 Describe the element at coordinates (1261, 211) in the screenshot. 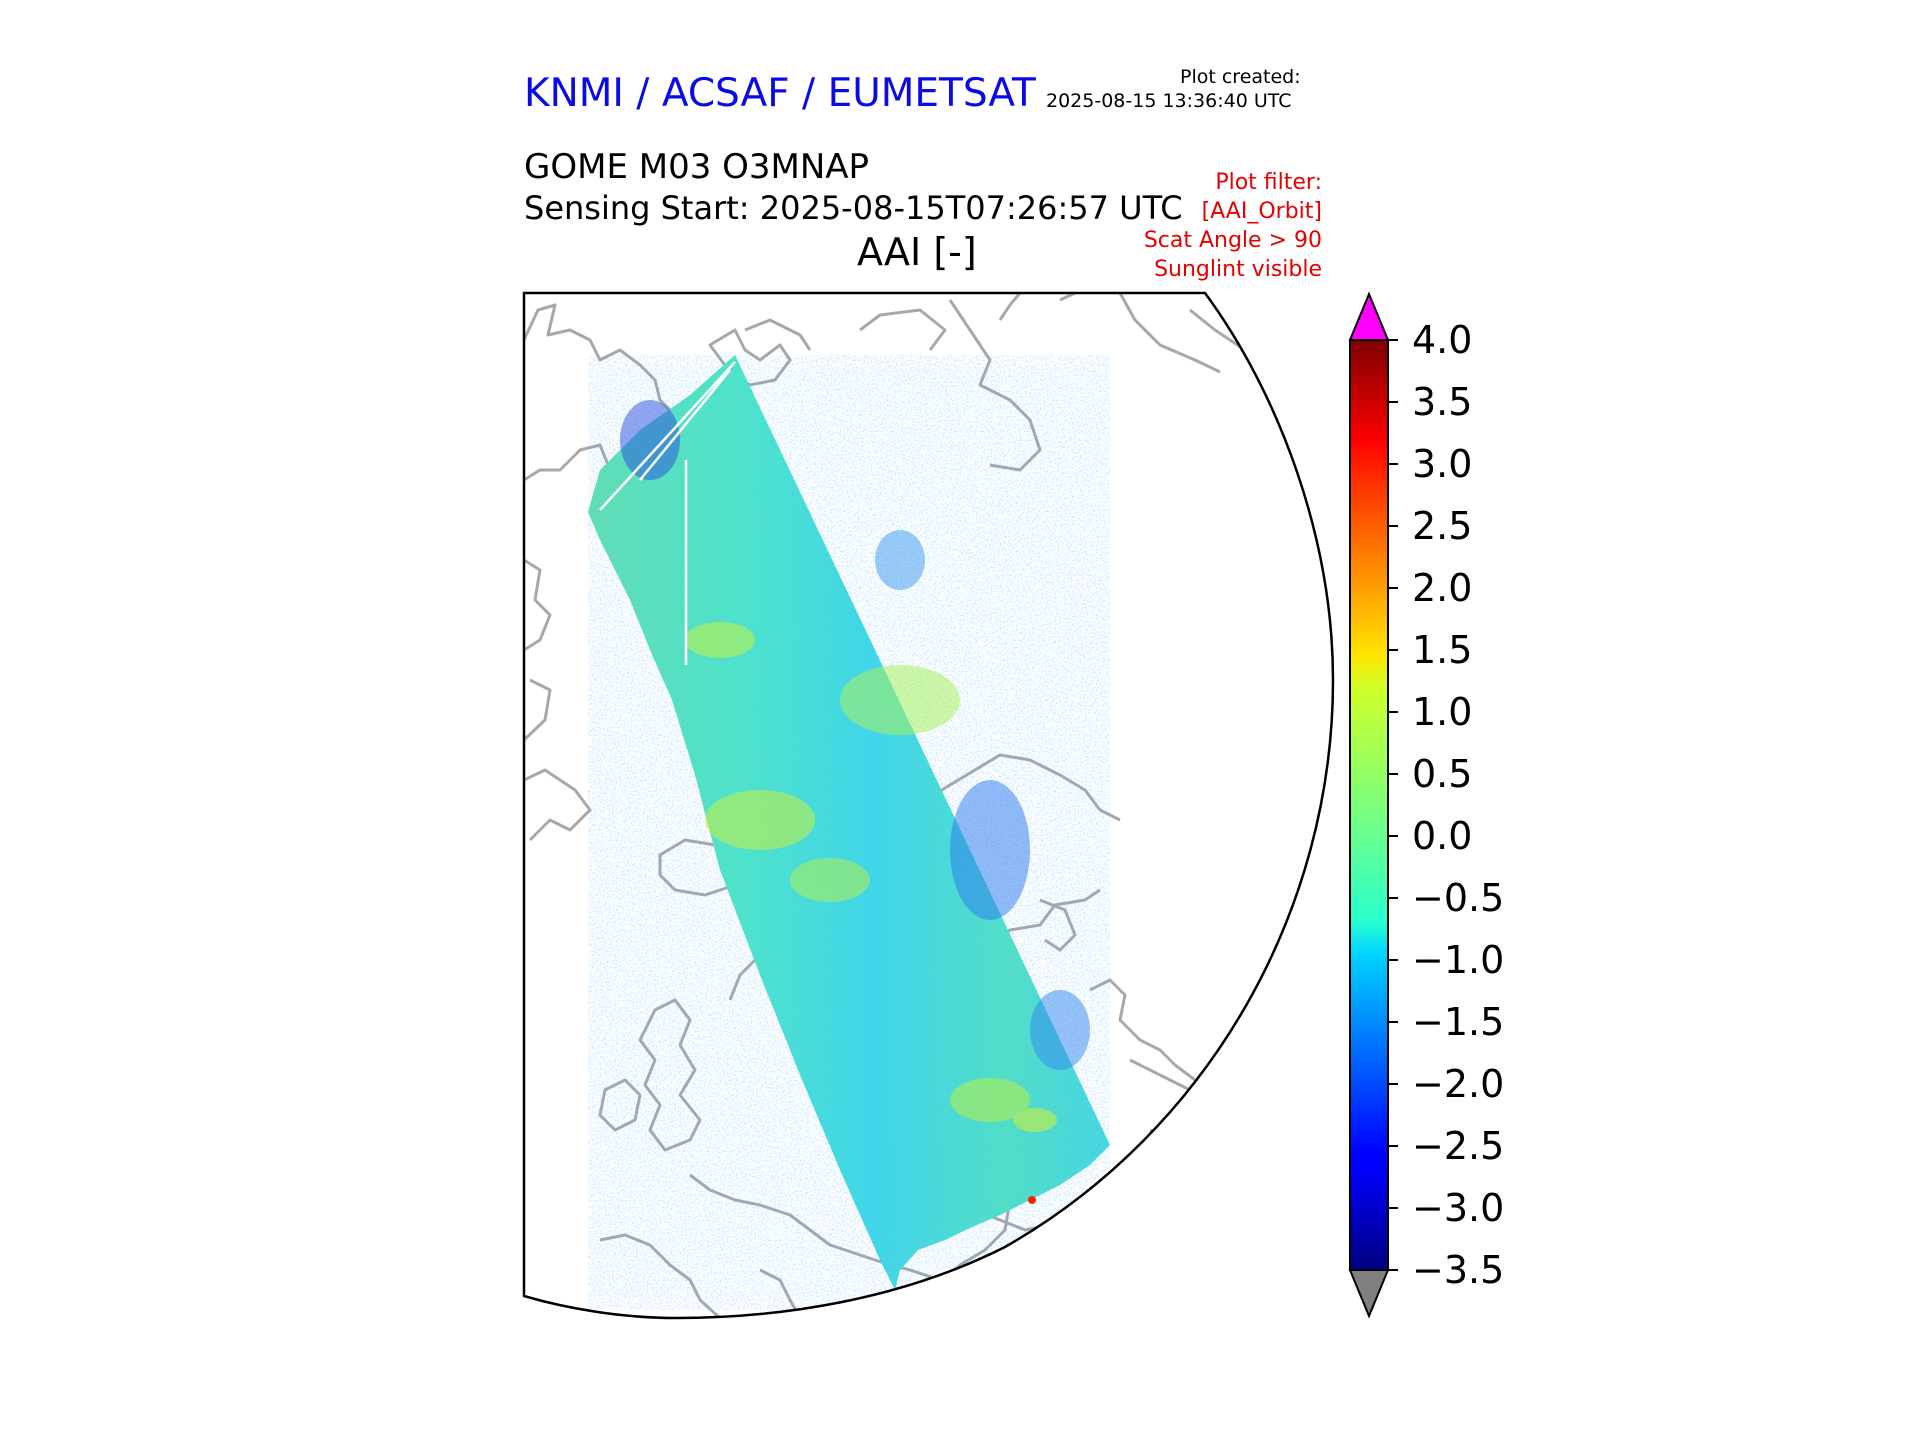

I see `plot-filter-item: [AAI_Orbit]` at that location.